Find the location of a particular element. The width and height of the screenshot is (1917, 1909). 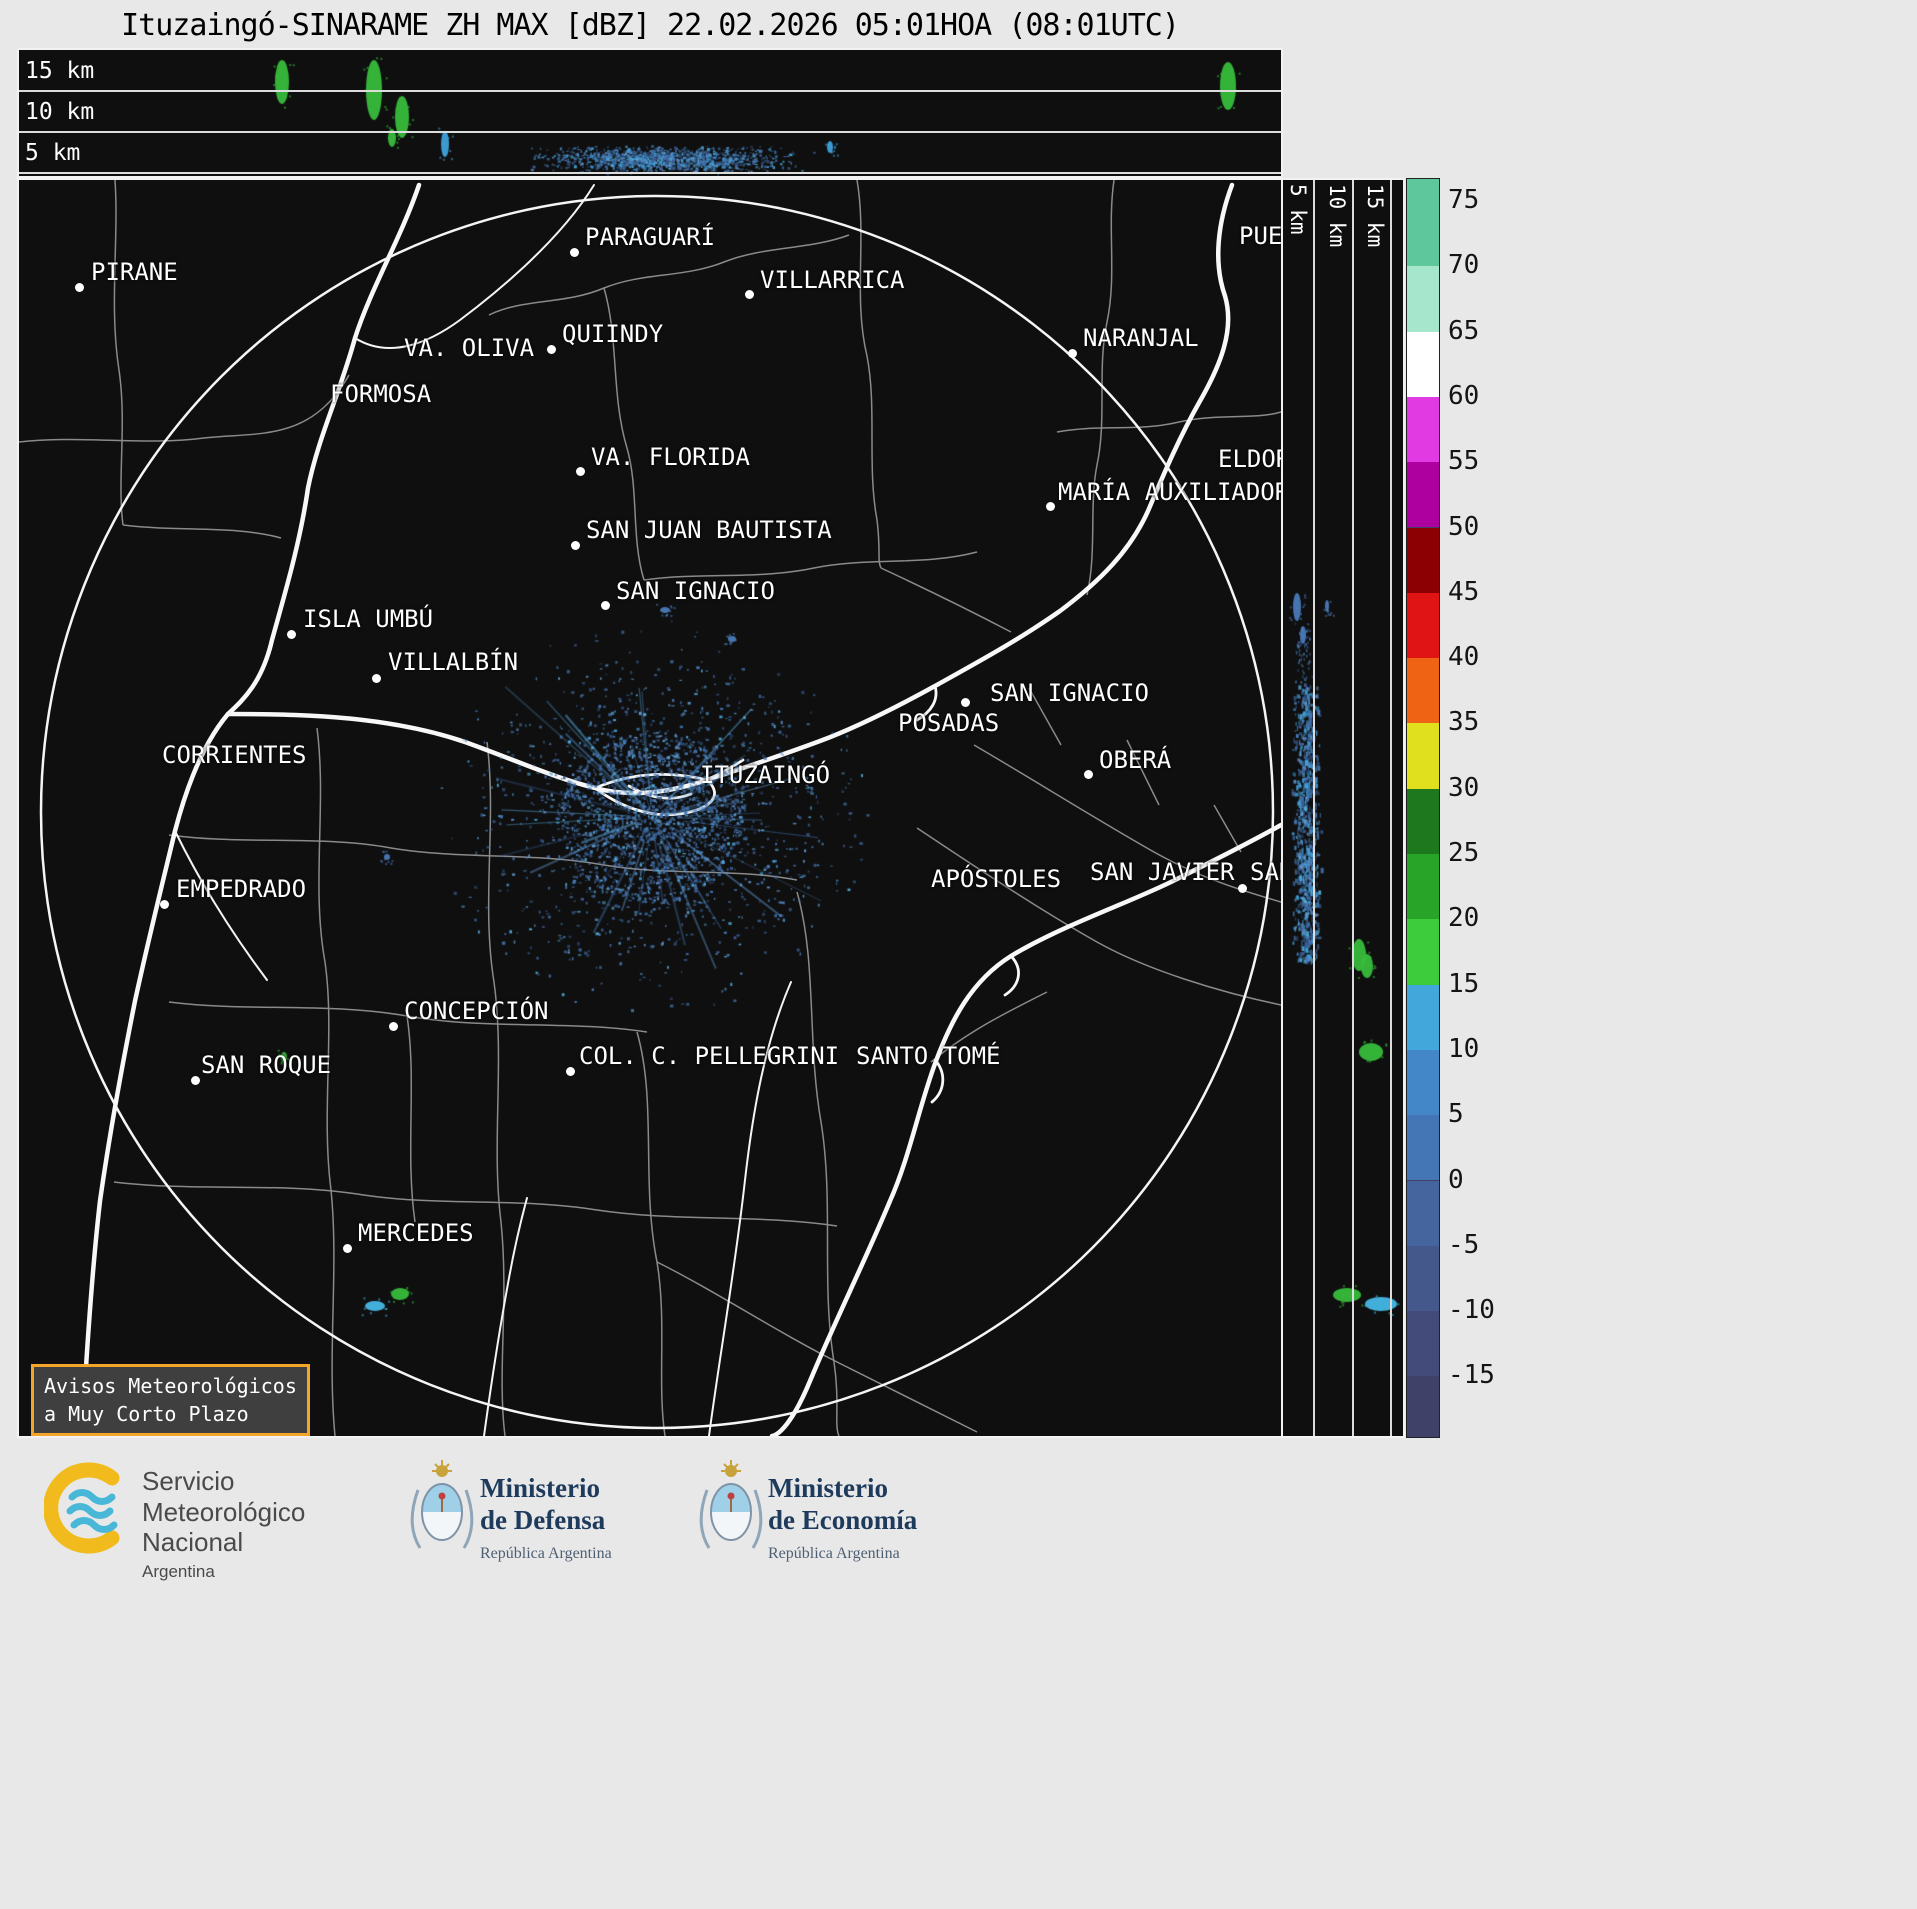

height-label-10km: 10 km is located at coordinates (60, 112).